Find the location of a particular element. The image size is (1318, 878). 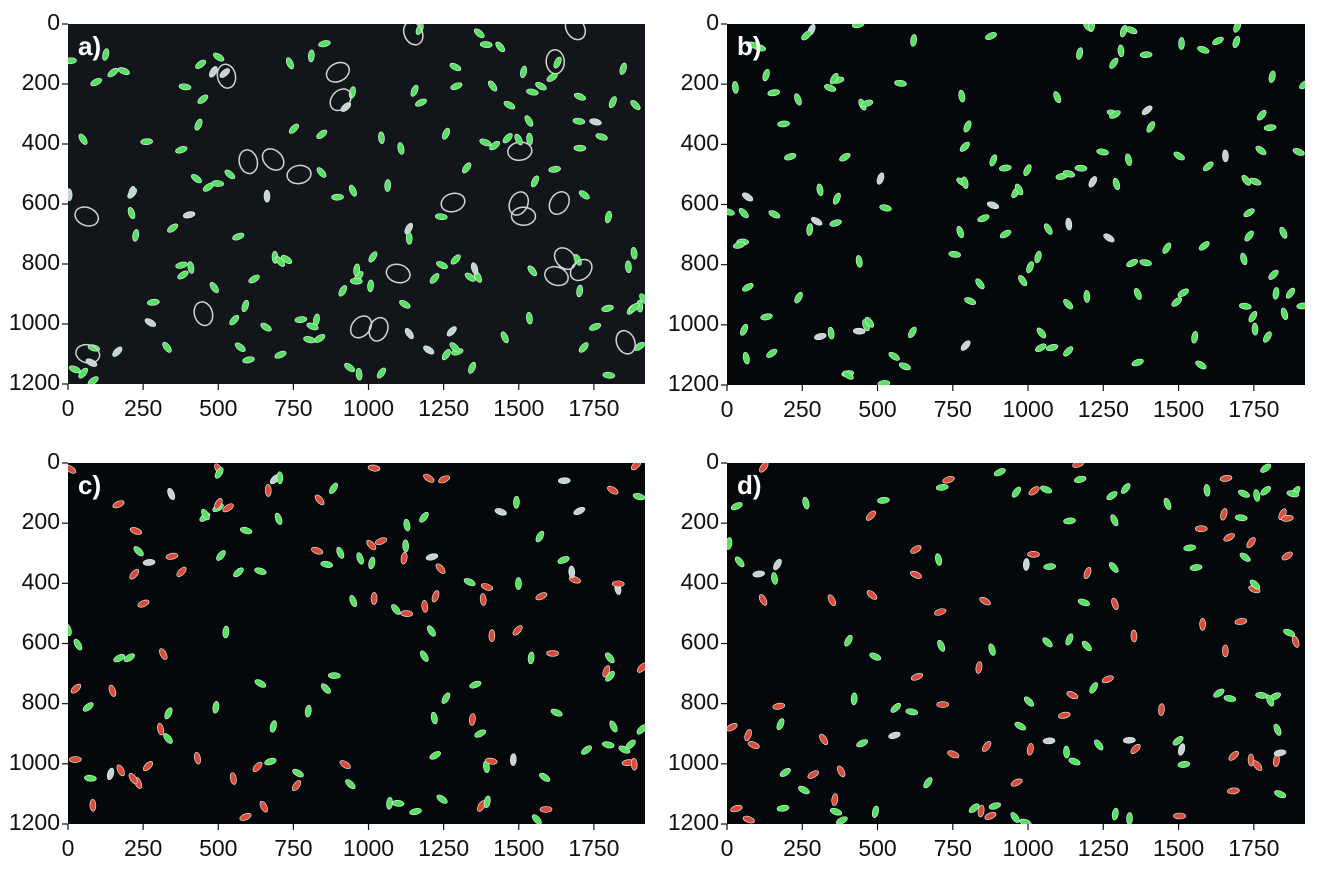

x-tick-label: 500 is located at coordinates (218, 408).